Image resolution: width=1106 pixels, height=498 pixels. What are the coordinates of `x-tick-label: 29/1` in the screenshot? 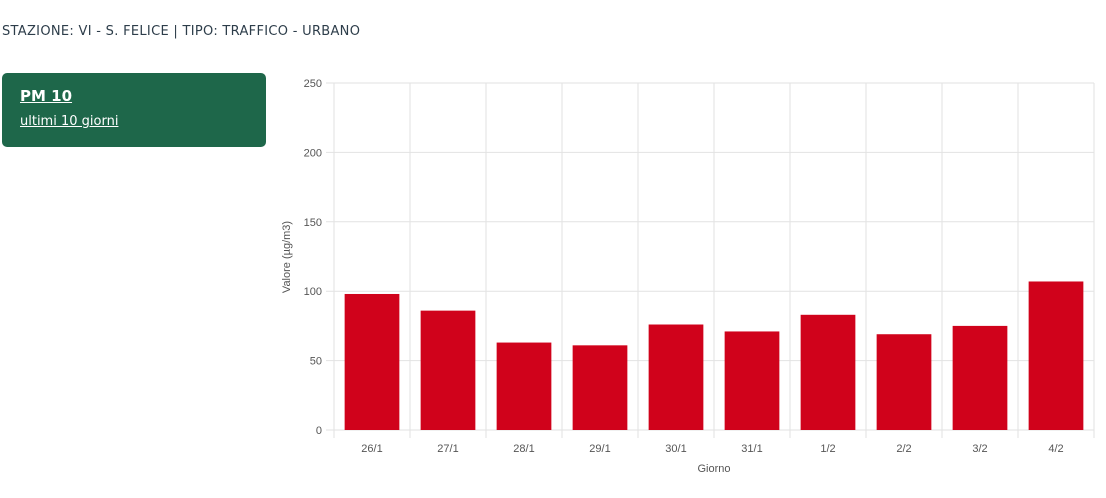 It's located at (599, 449).